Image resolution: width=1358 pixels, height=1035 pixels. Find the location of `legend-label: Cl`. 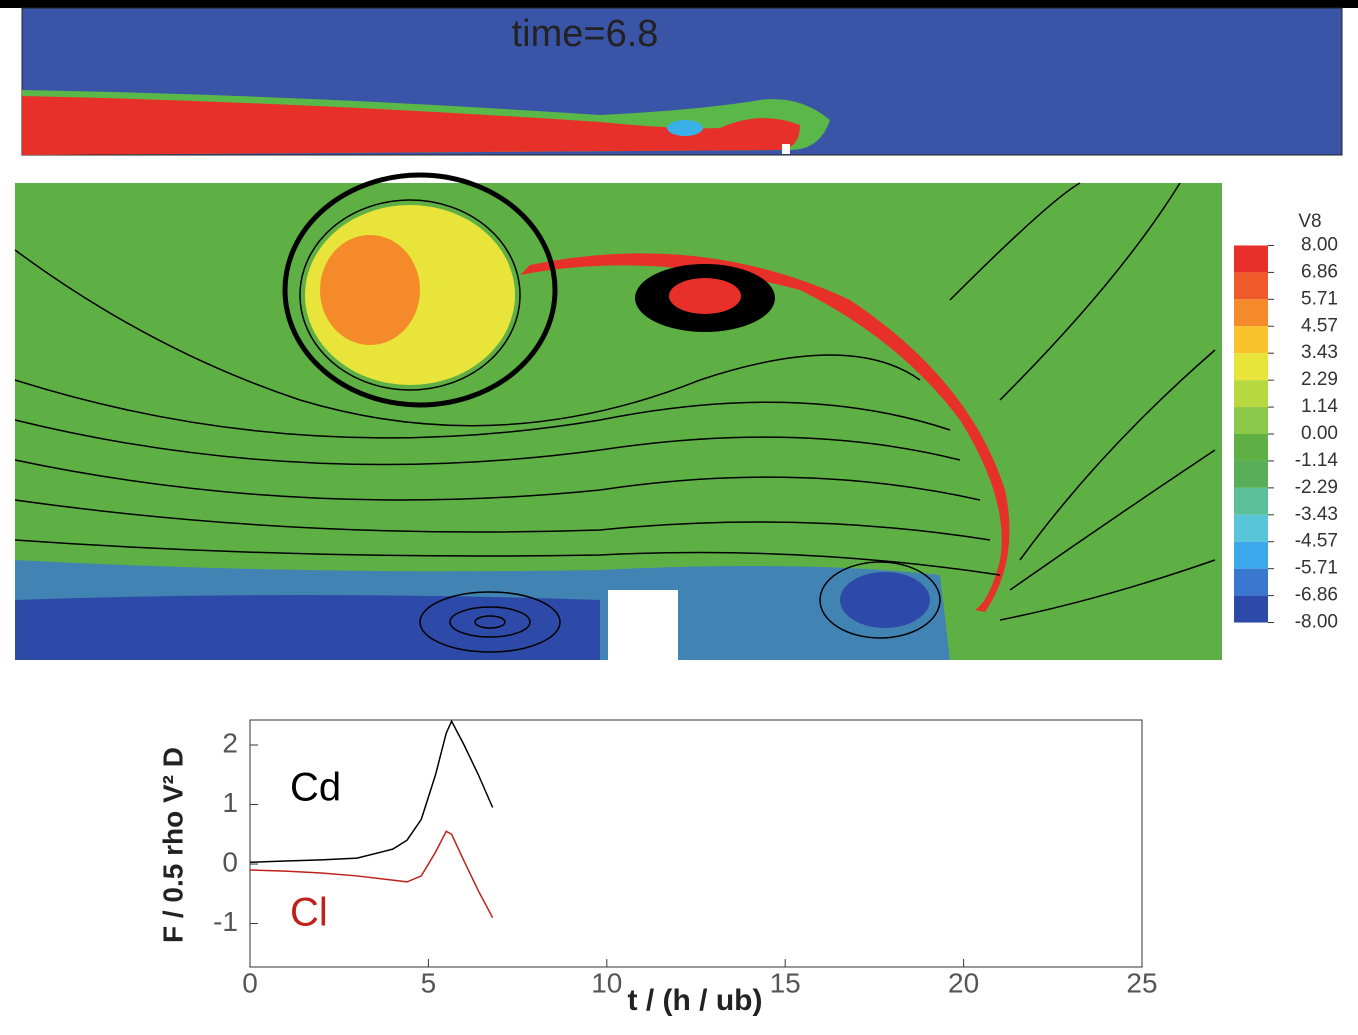

legend-label: Cl is located at coordinates (309, 913).